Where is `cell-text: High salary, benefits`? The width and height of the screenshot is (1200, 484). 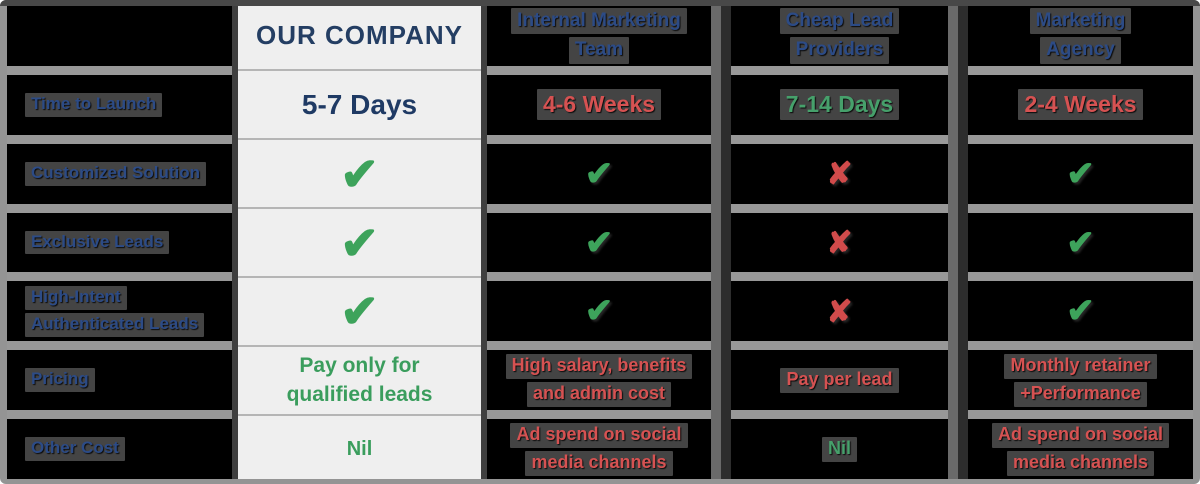
cell-text: High salary, benefits is located at coordinates (599, 366).